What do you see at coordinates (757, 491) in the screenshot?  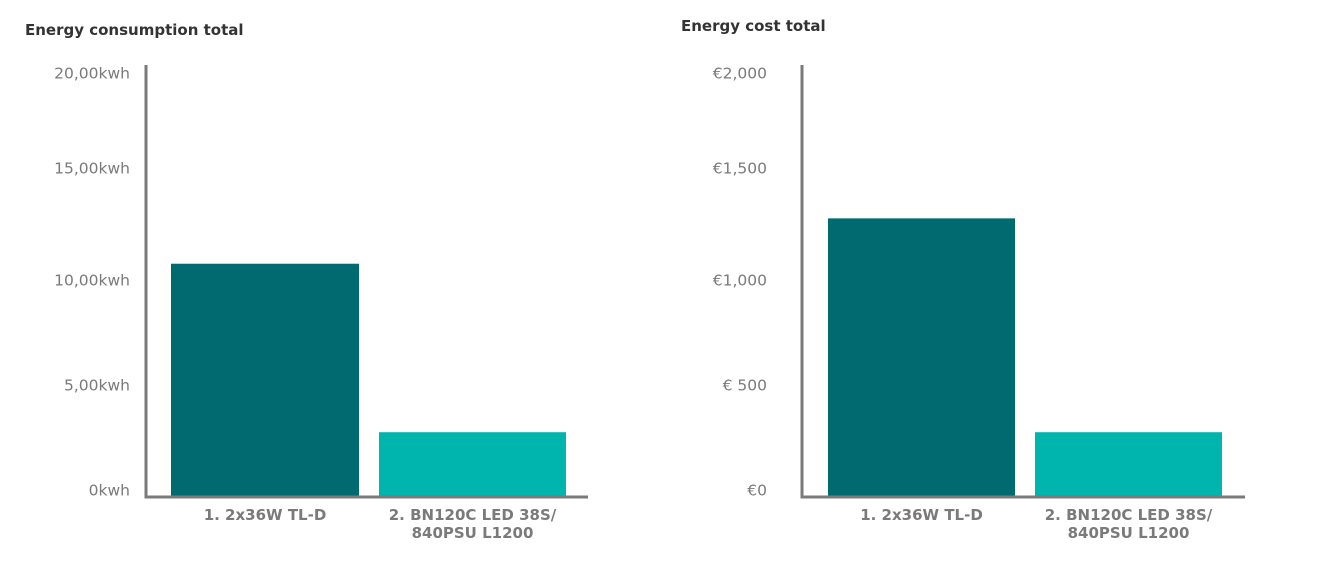 I see `y-tick-label: €0` at bounding box center [757, 491].